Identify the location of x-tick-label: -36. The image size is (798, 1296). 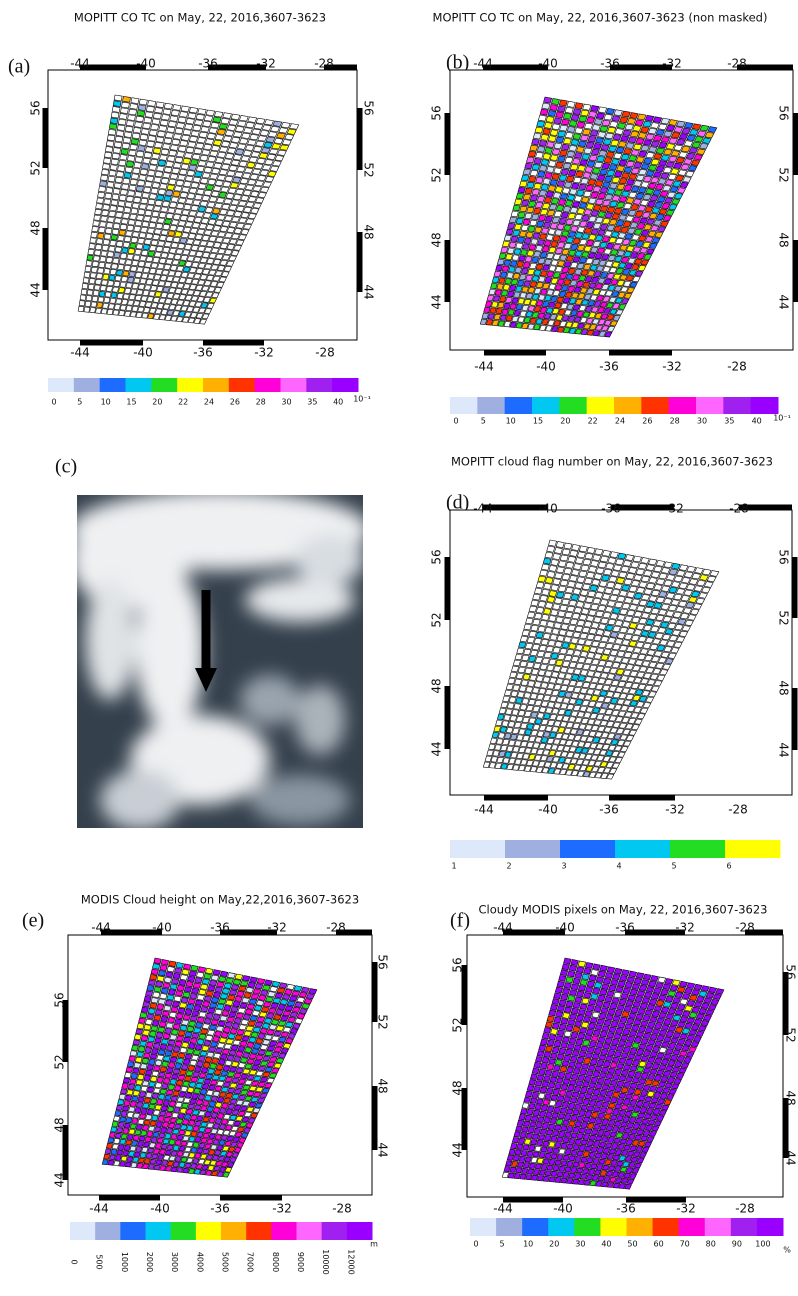
(609, 367).